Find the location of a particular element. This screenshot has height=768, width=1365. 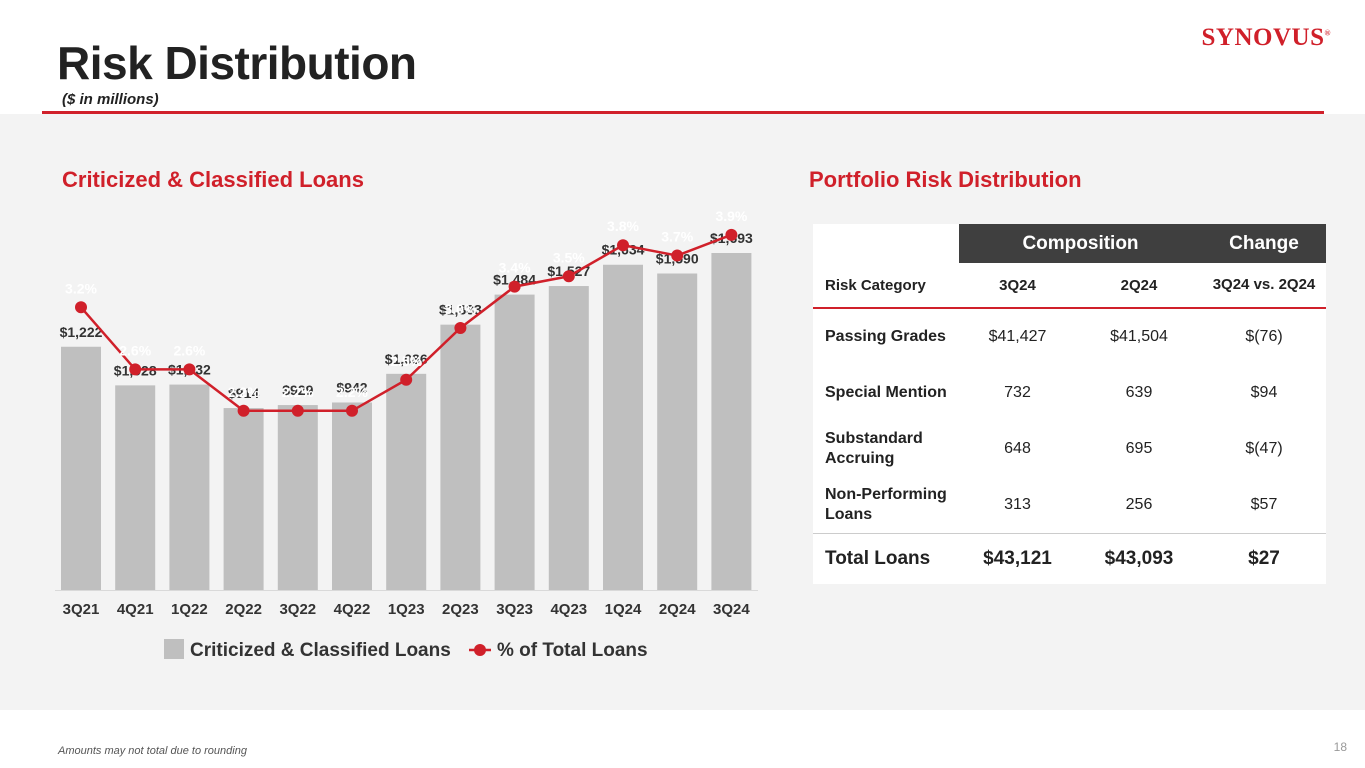

bar-label-2Q23: $1,333 is located at coordinates (460, 310).